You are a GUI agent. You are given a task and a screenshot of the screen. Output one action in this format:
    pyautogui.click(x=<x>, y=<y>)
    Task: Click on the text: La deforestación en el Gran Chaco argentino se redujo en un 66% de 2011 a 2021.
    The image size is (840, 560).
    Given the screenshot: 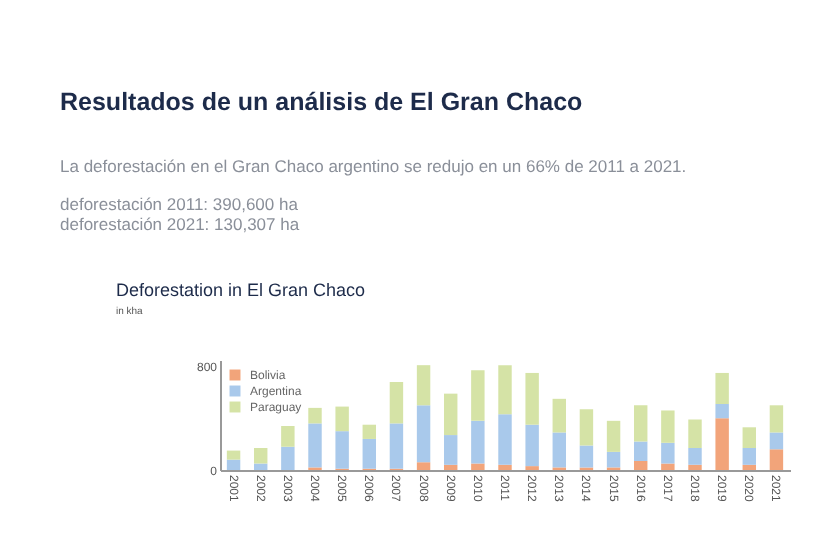 What is the action you would take?
    pyautogui.click(x=373, y=166)
    